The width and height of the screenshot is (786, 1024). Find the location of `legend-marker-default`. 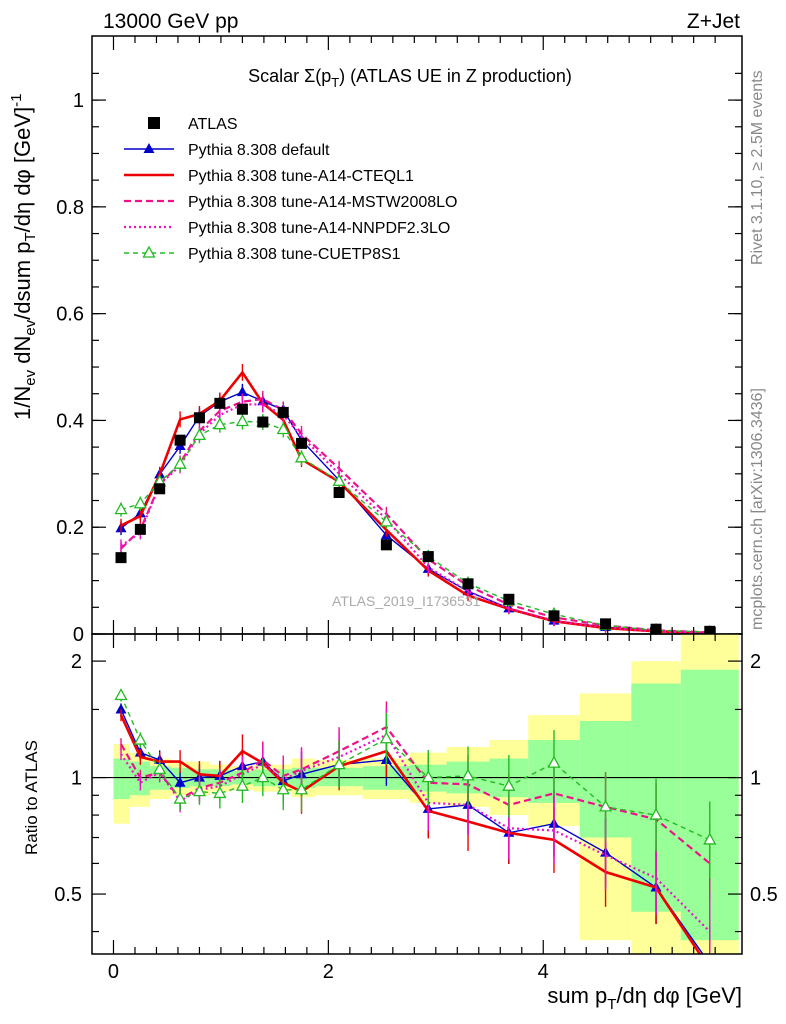

legend-marker-default is located at coordinates (149, 148).